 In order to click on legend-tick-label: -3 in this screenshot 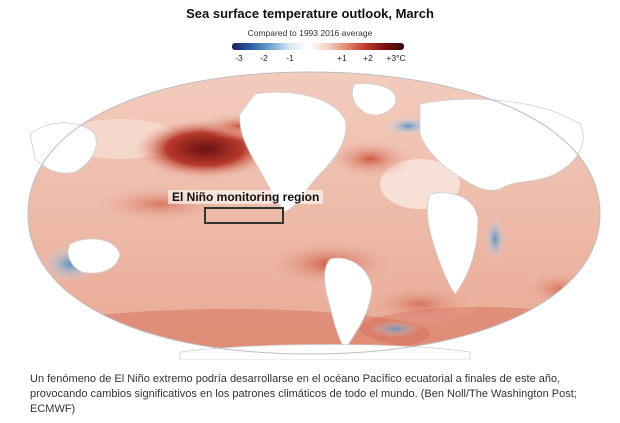, I will do `click(239, 58)`.